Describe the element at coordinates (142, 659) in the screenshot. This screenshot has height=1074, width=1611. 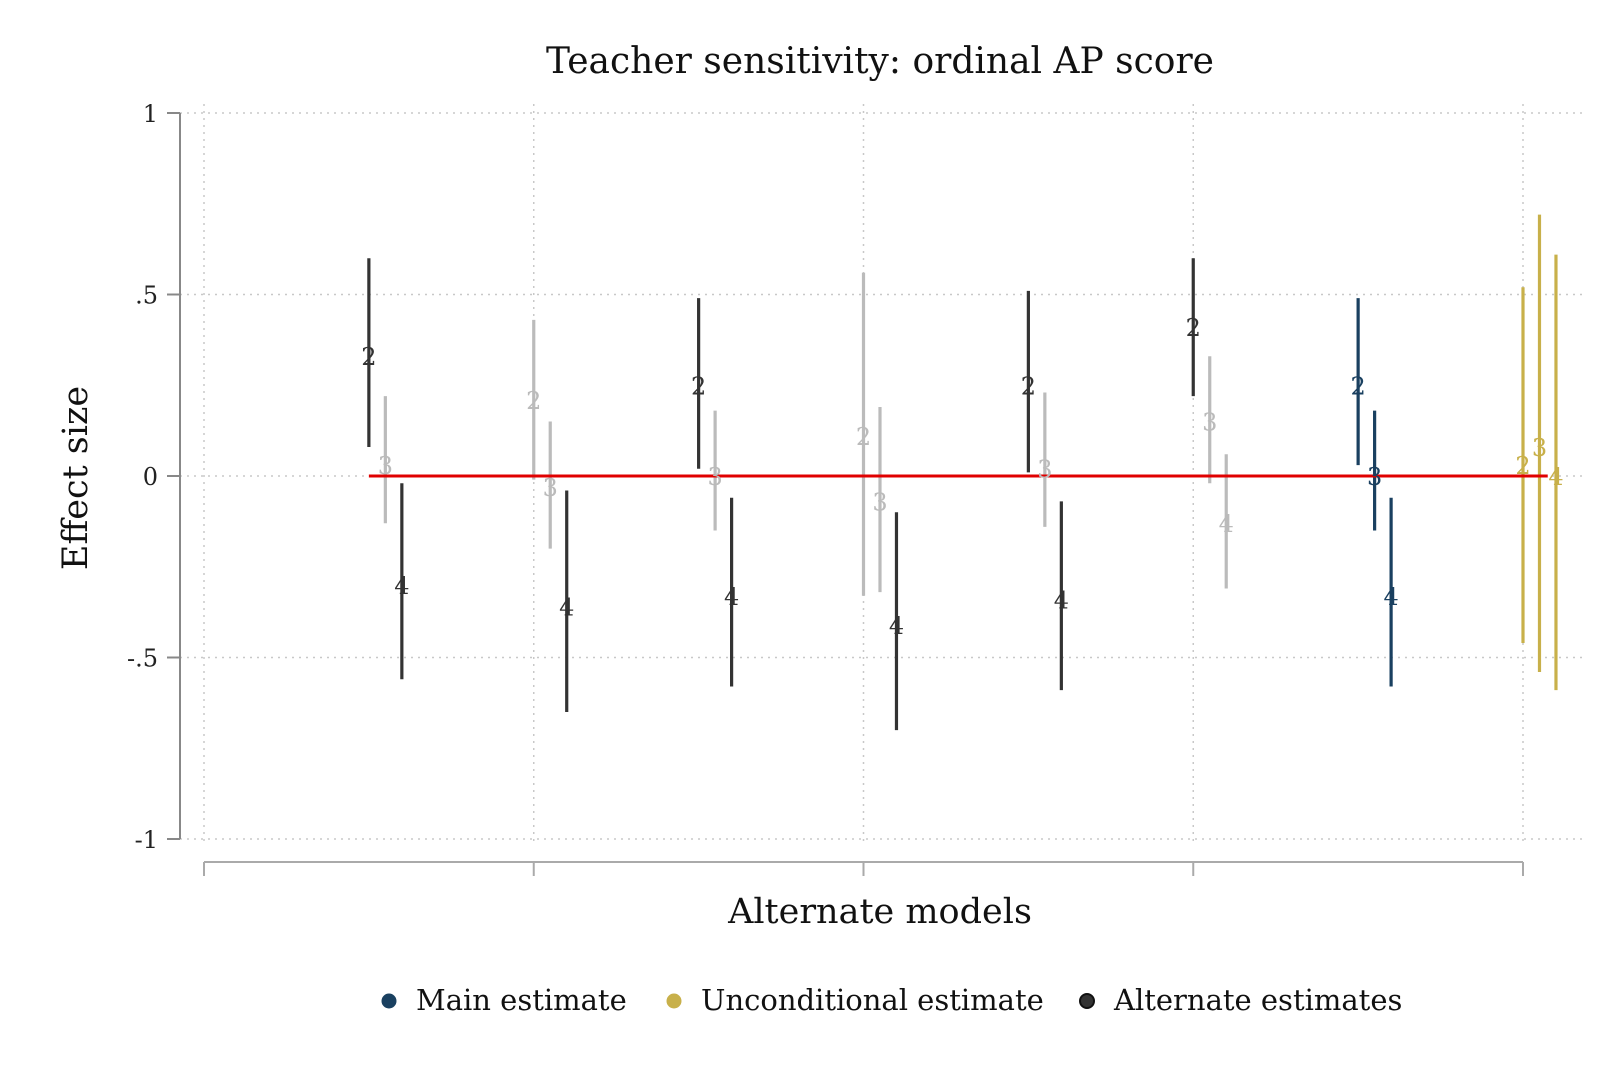
I see `y-tick-label: -.5` at that location.